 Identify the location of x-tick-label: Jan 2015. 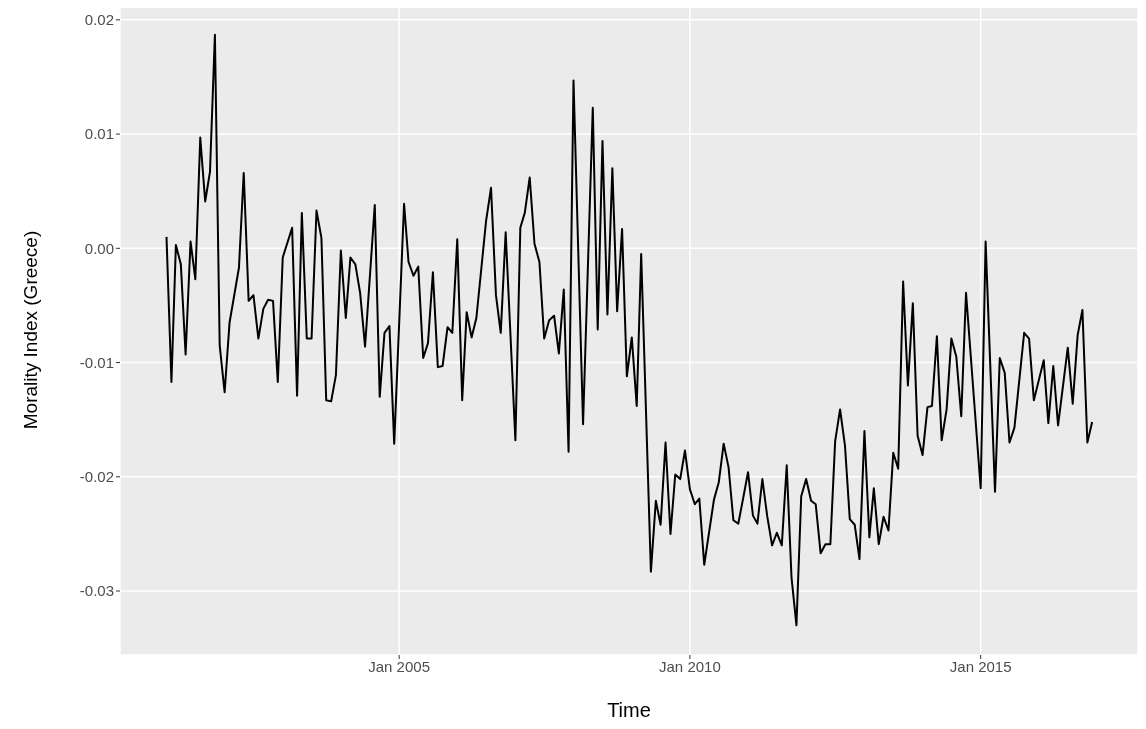
(980, 666).